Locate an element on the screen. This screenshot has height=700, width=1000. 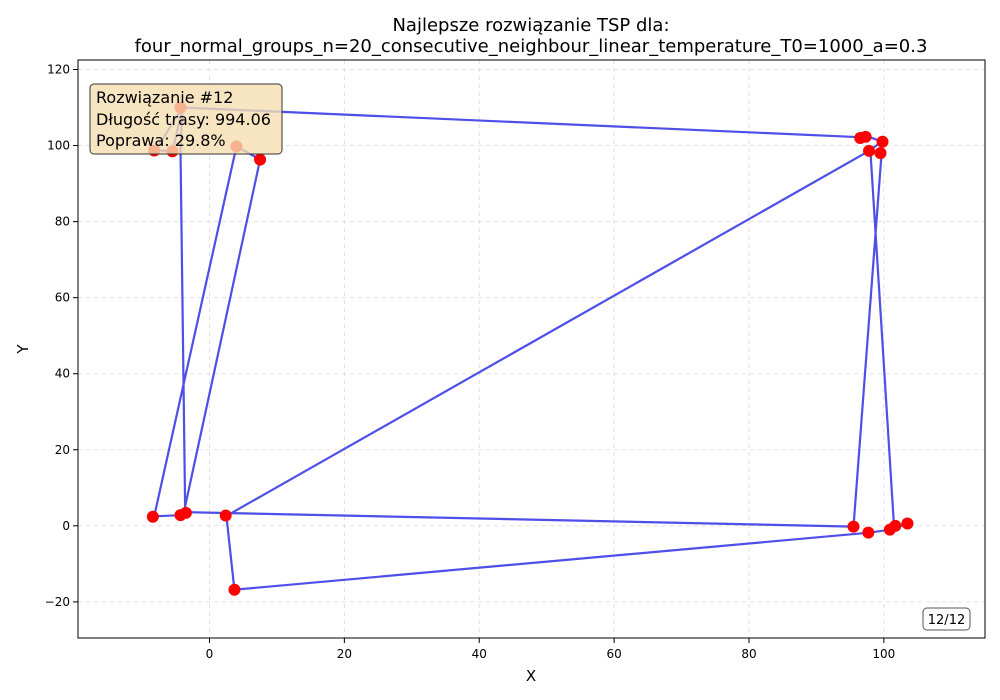
y-axis-label: Y is located at coordinates (23, 349).